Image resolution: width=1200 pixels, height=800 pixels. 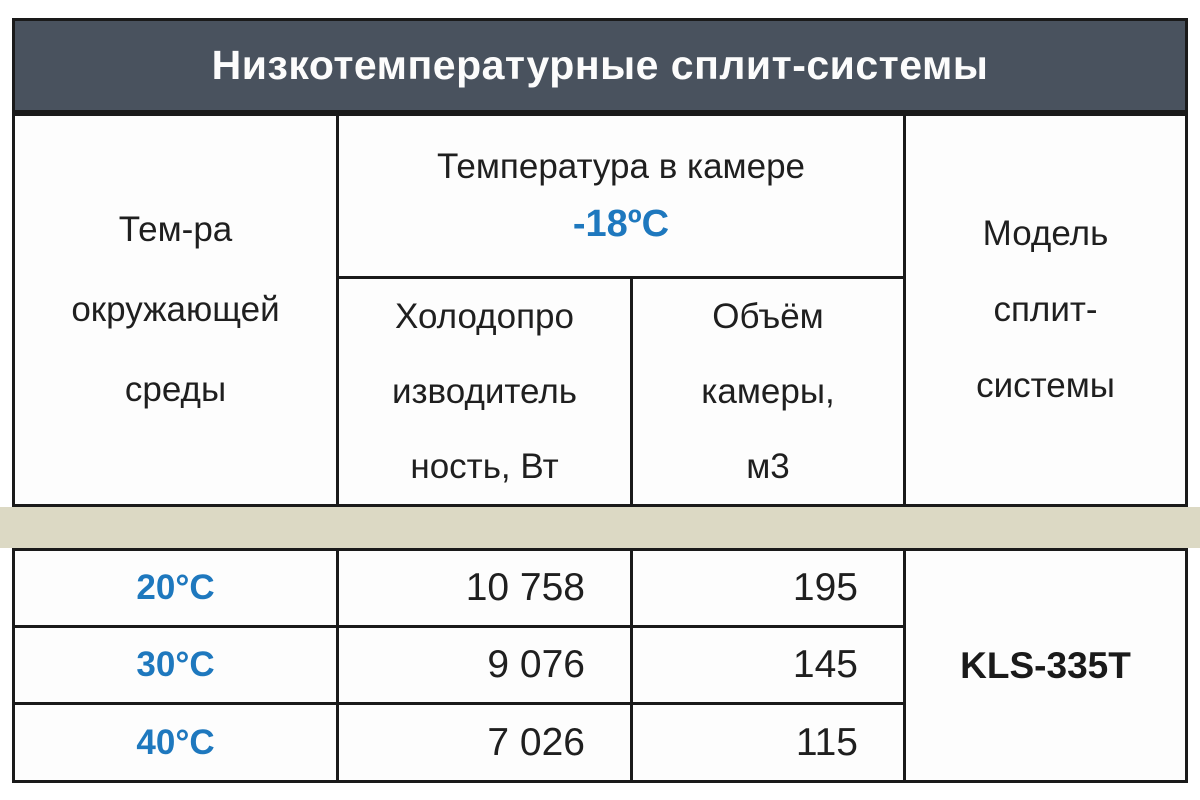 I want to click on separator-band, so click(x=600, y=527).